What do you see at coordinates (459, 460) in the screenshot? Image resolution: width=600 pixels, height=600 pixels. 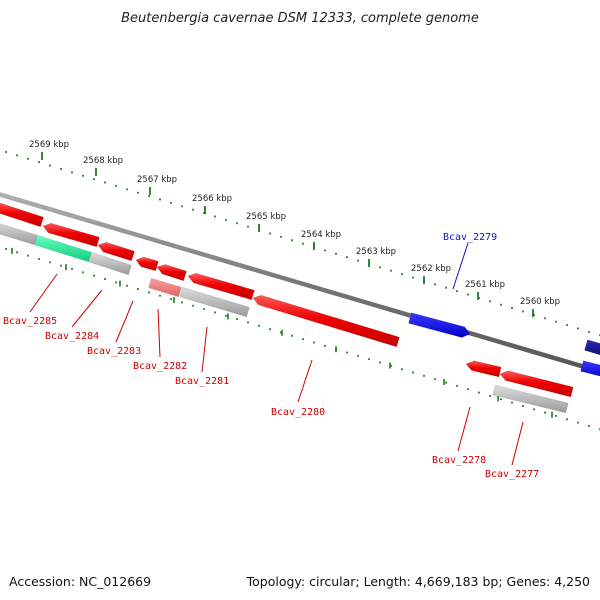 I see `gene-label: Bcav_2278` at bounding box center [459, 460].